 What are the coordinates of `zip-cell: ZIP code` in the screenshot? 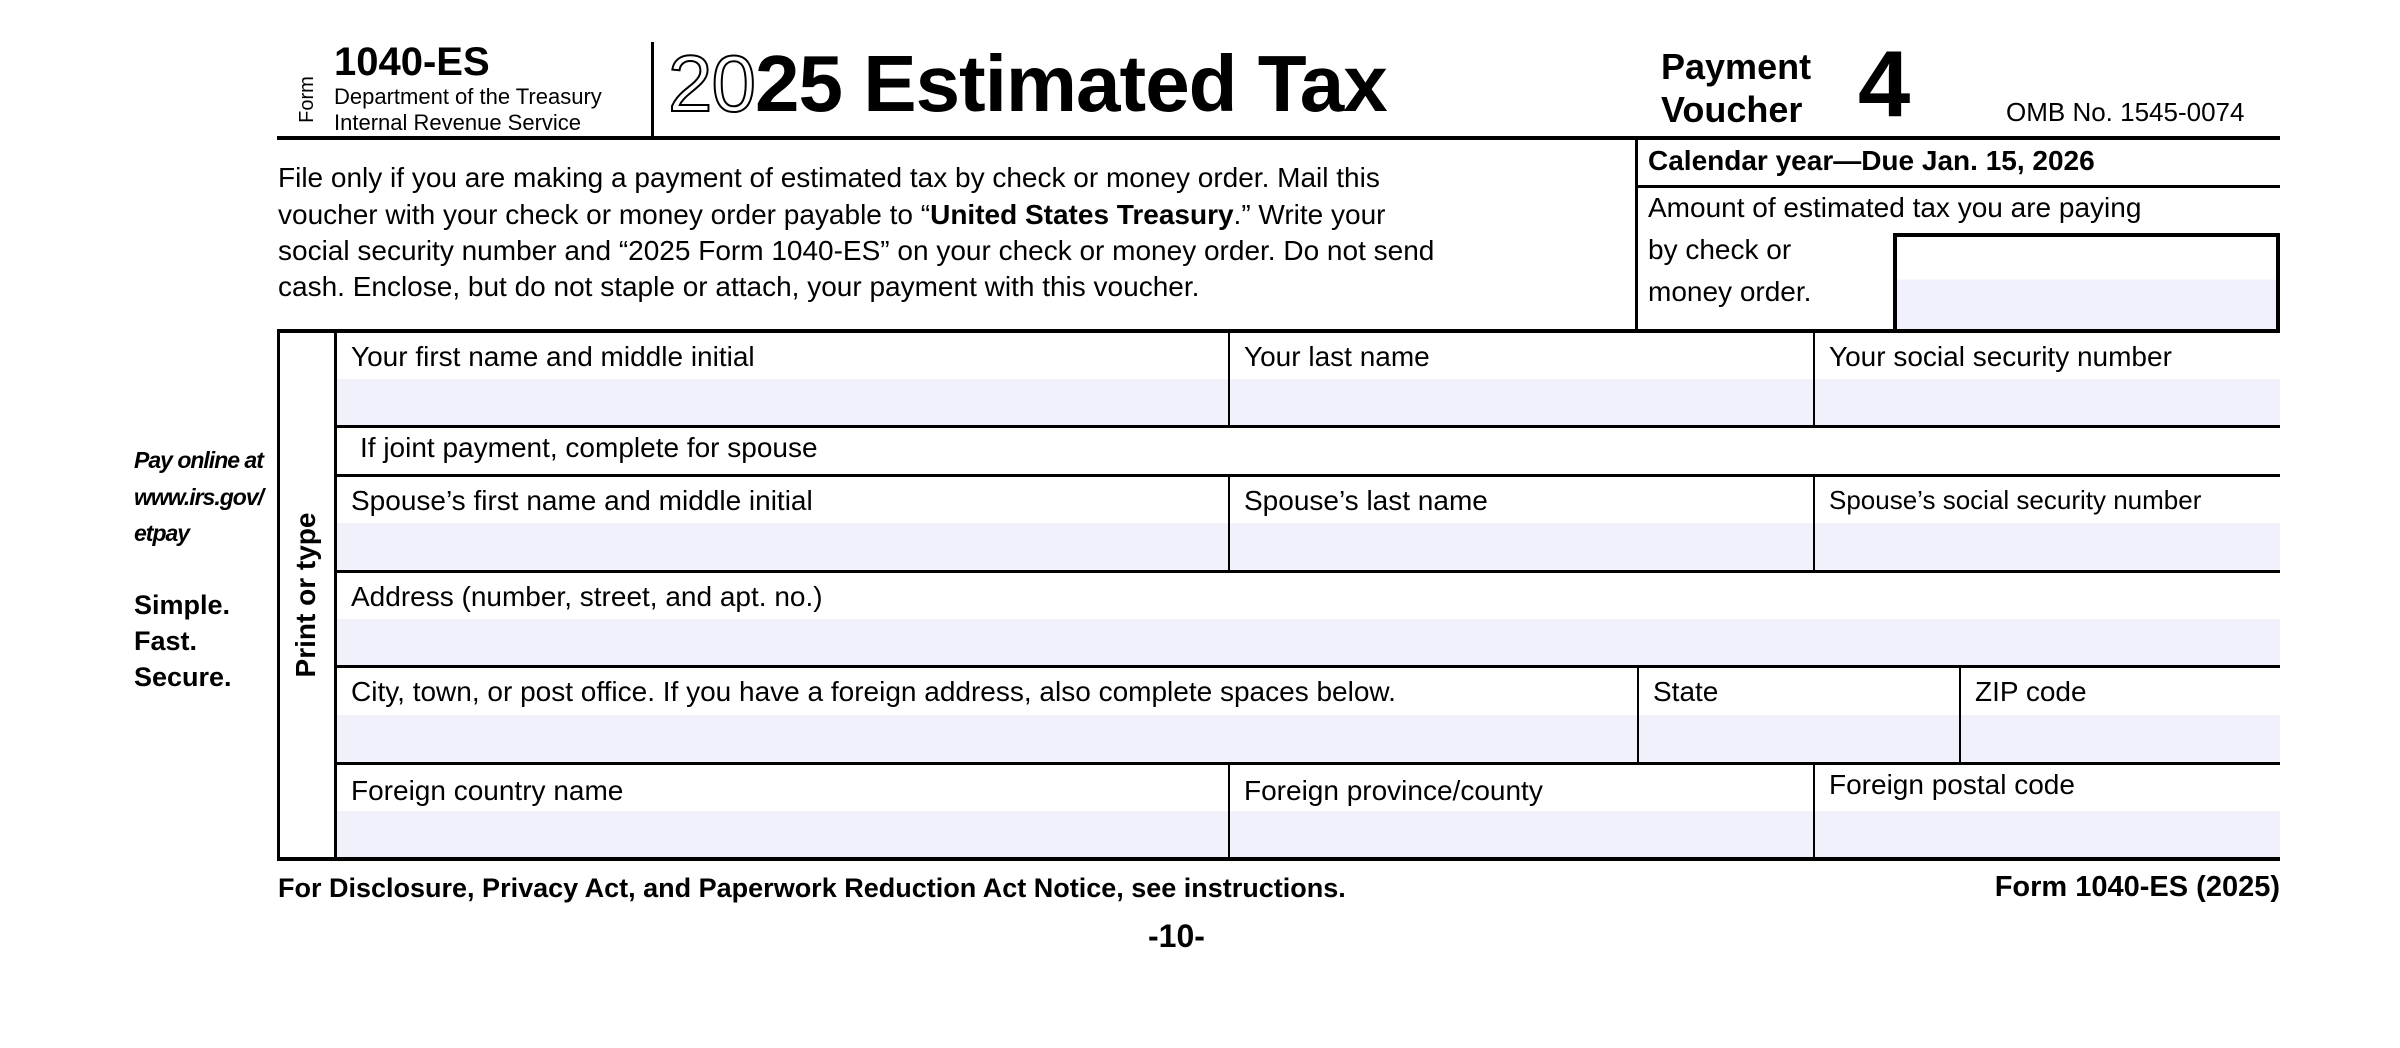 It's located at (2120, 715).